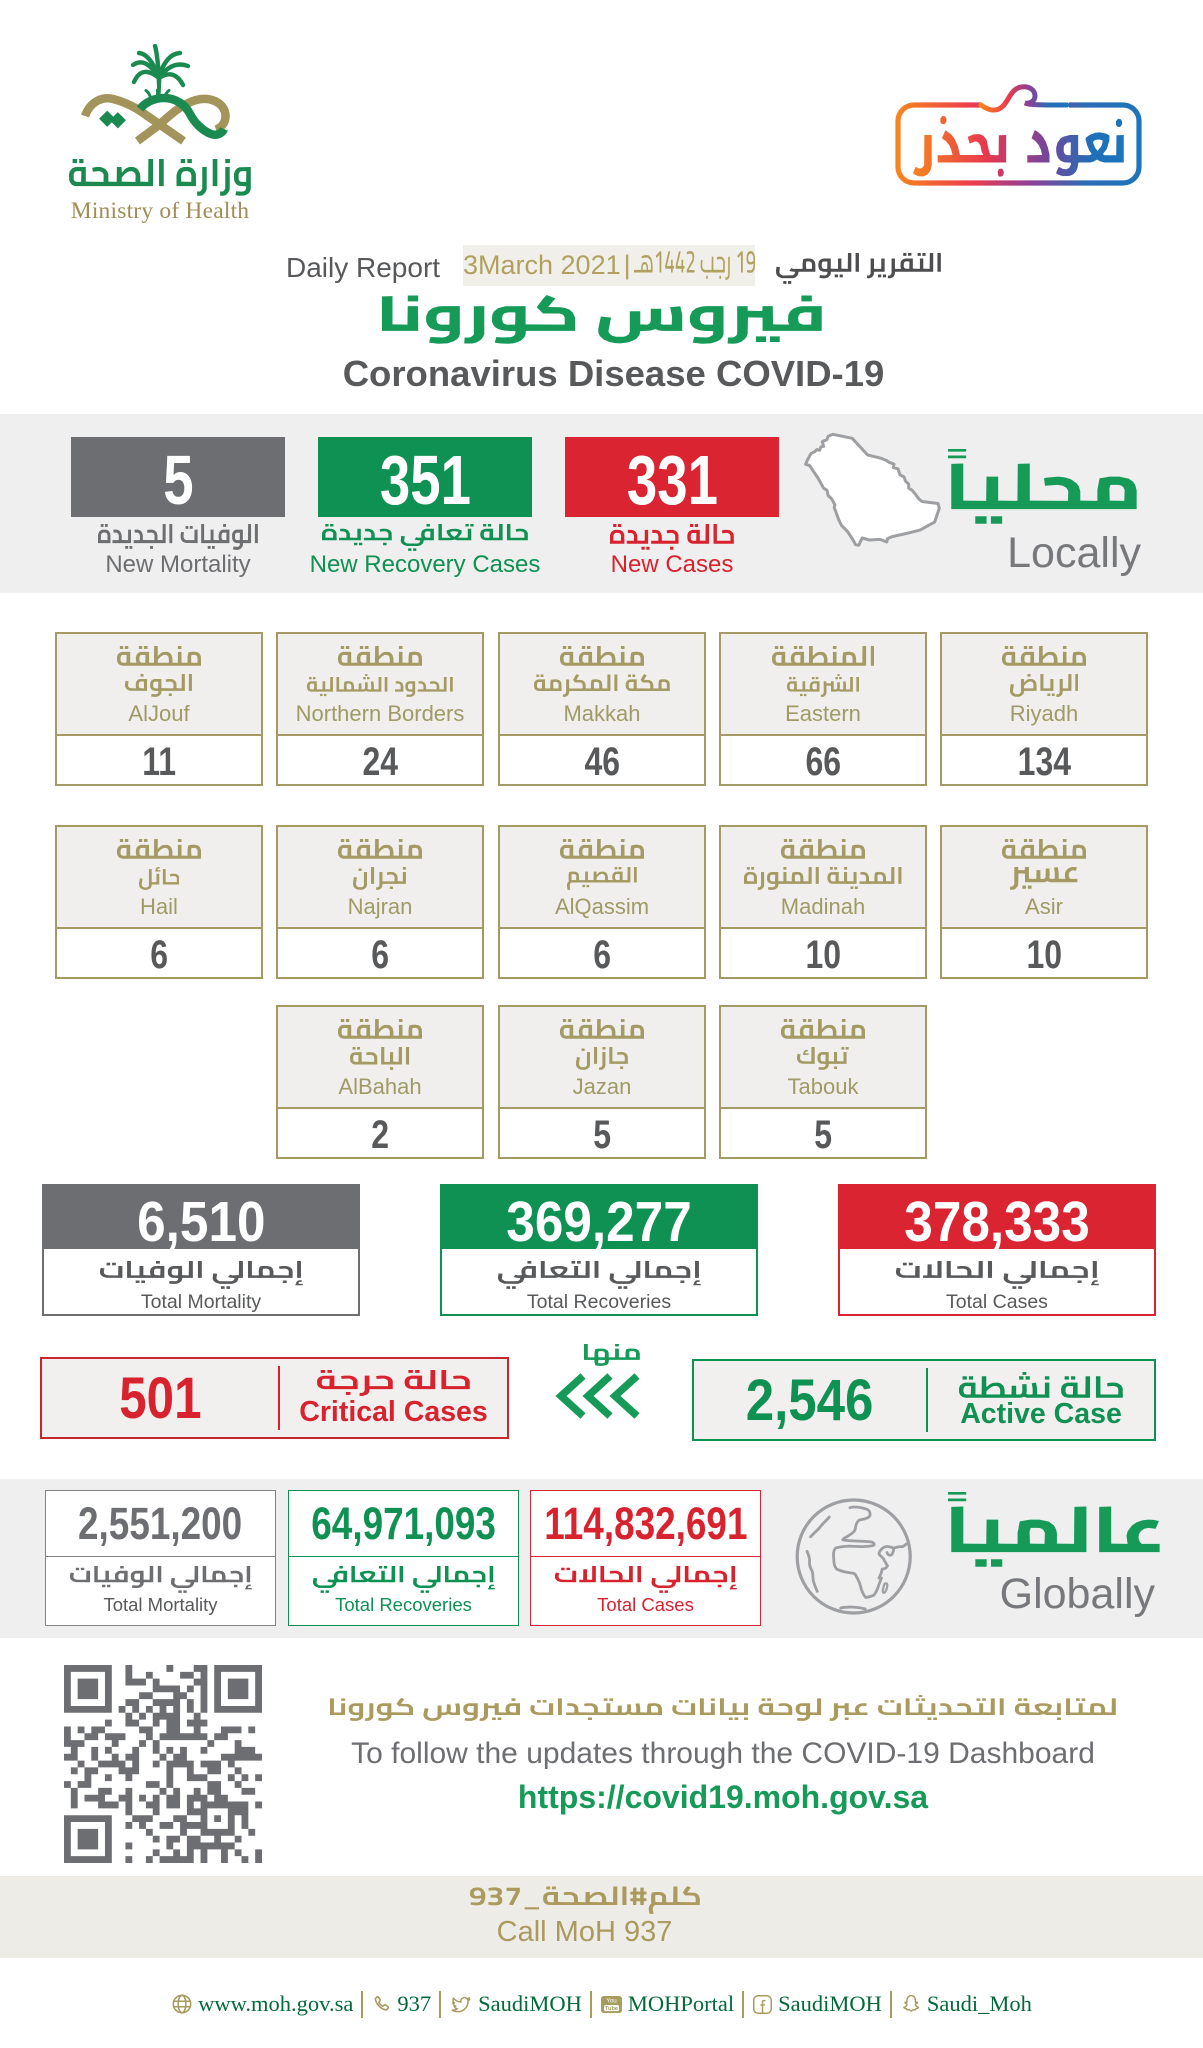 This screenshot has width=1203, height=2048. What do you see at coordinates (611, 2000) in the screenshot?
I see `svg-text: You` at bounding box center [611, 2000].